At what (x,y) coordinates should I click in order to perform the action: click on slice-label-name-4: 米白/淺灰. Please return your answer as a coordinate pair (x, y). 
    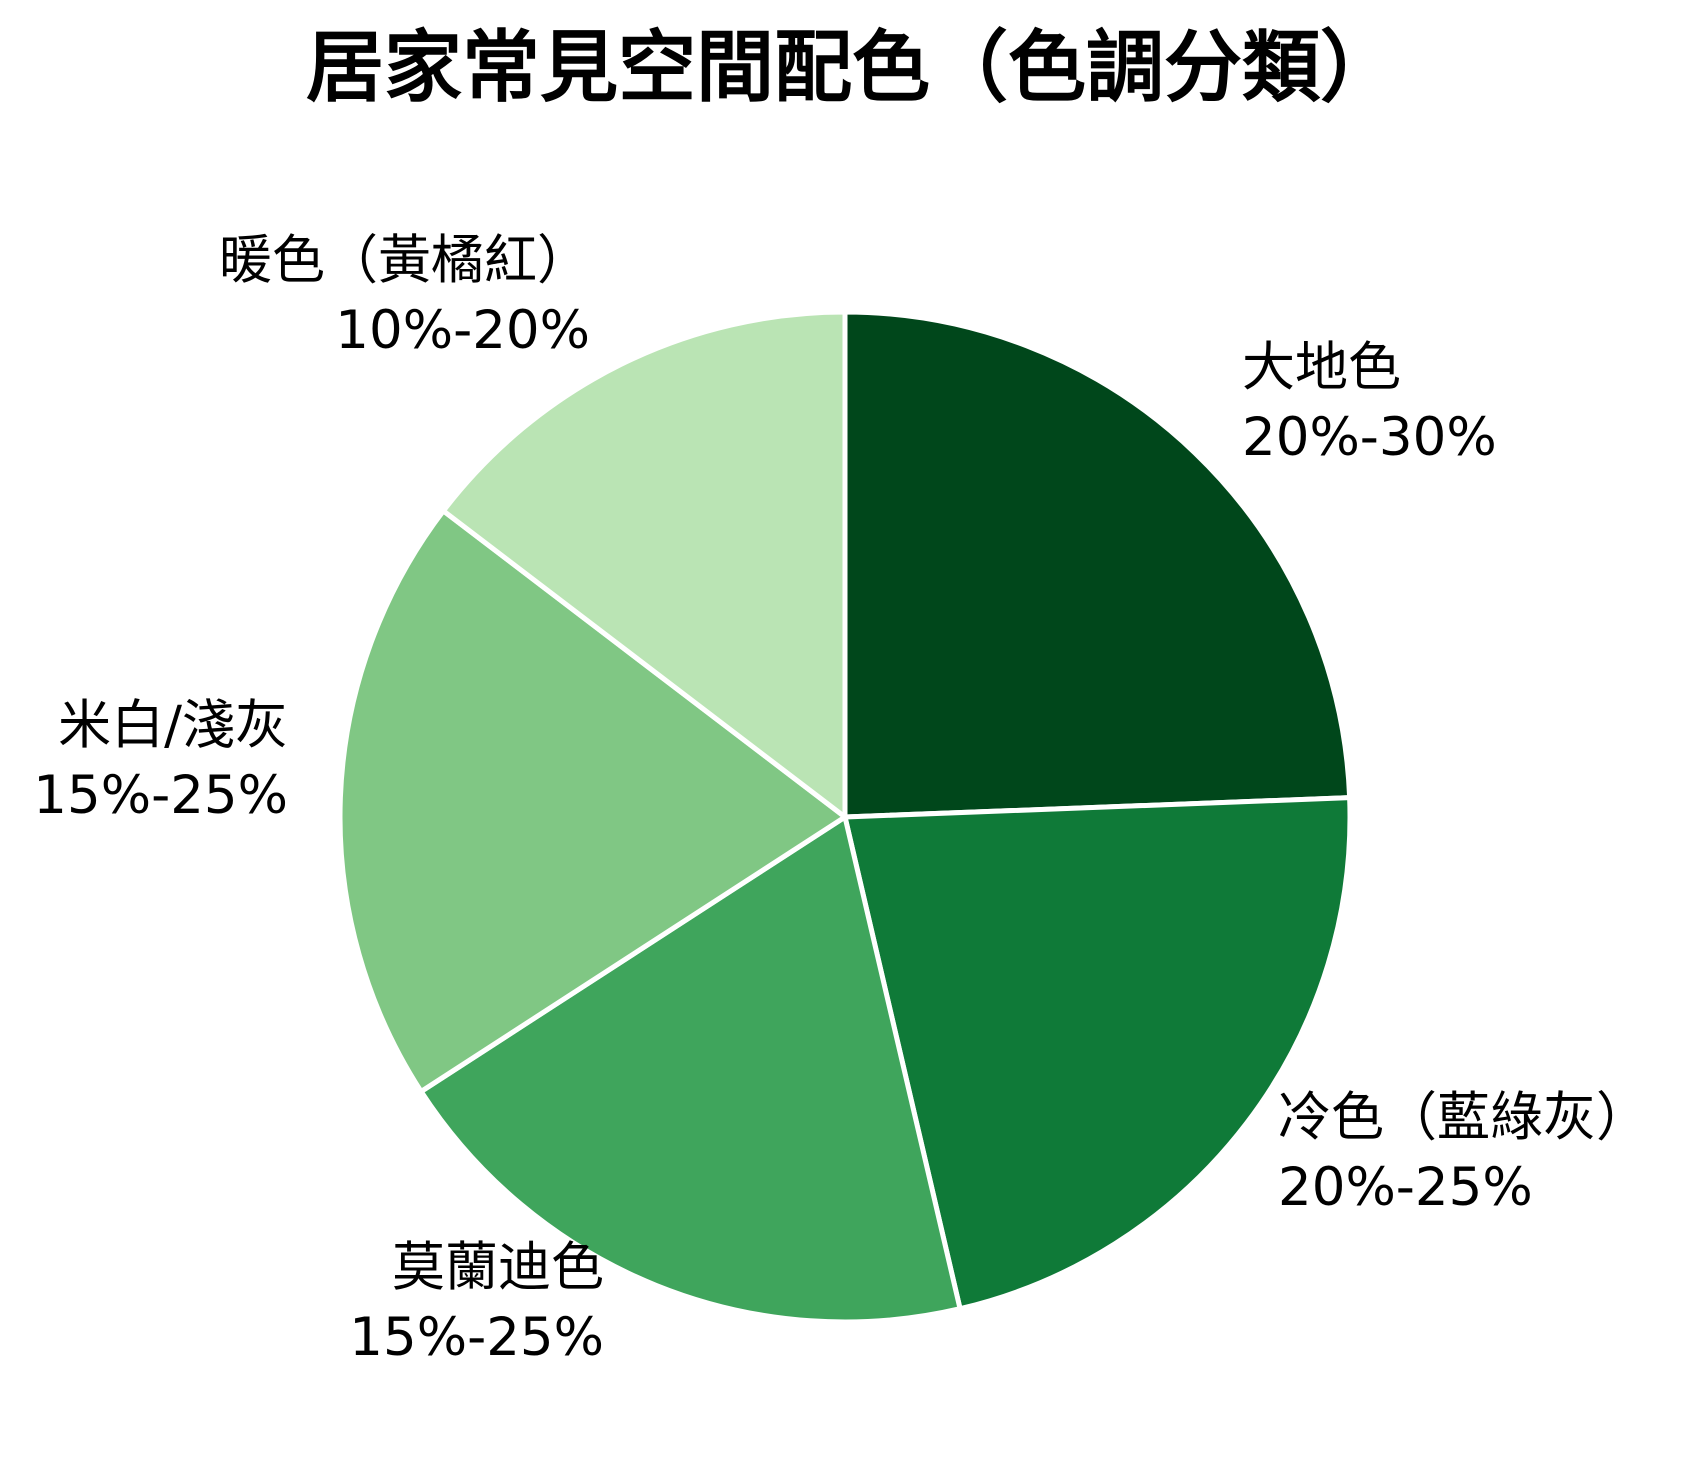
    Looking at the image, I should click on (173, 725).